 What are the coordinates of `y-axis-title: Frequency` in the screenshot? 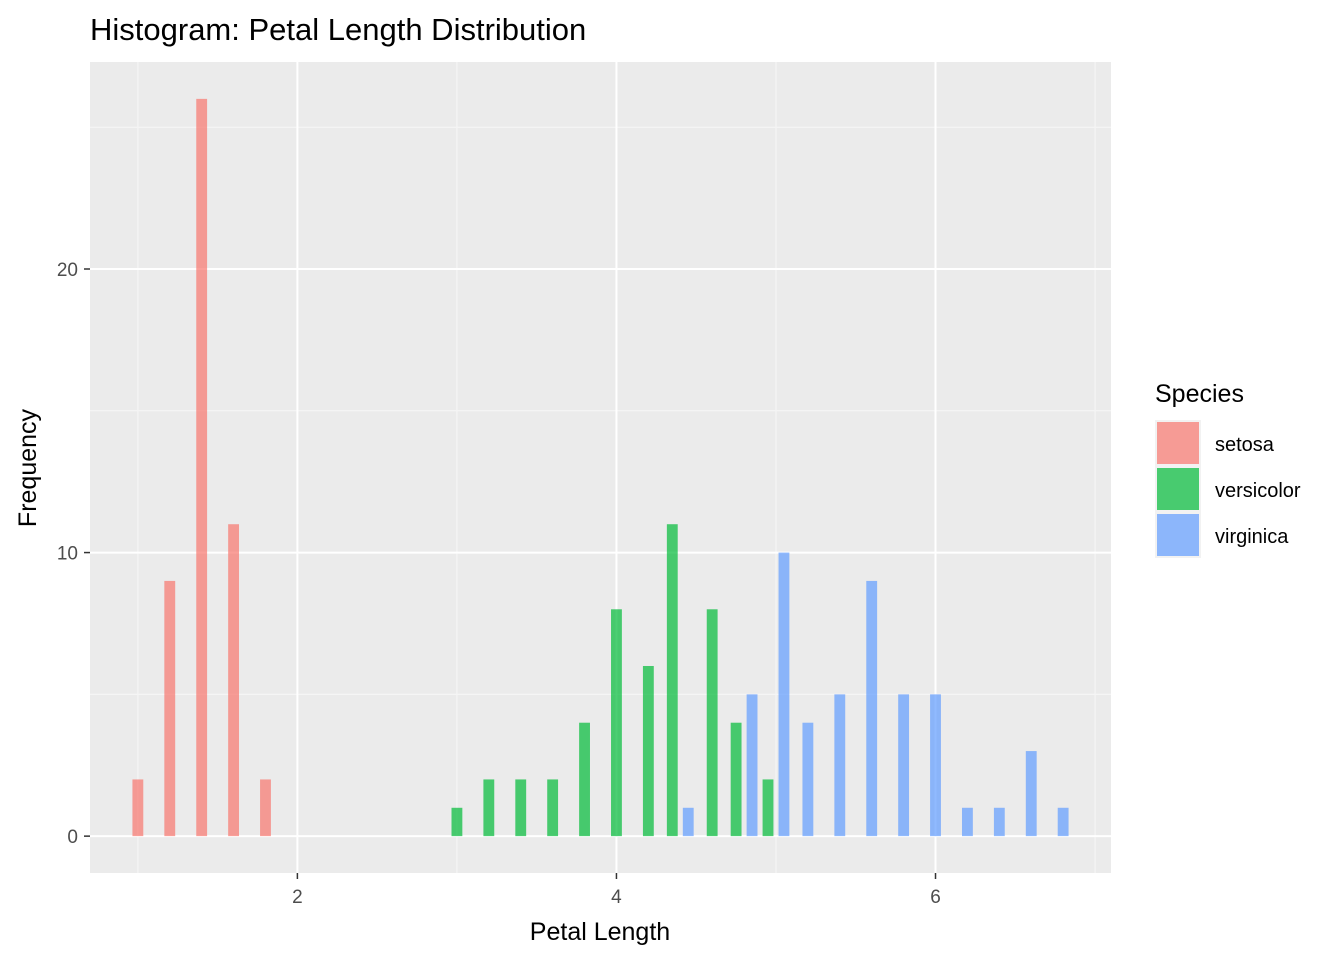 It's located at (28, 467).